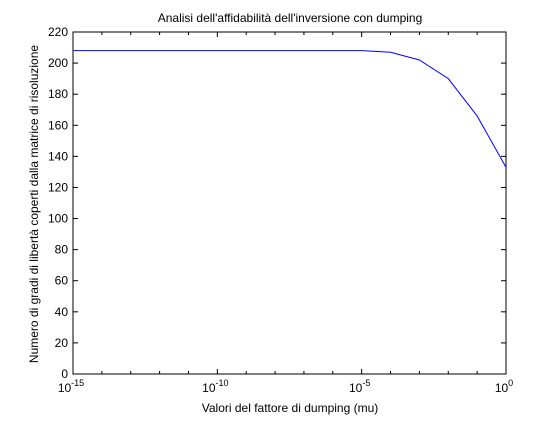 Image resolution: width=560 pixels, height=425 pixels. Describe the element at coordinates (359, 386) in the screenshot. I see `x-tick-label: 10⁻⁵` at that location.